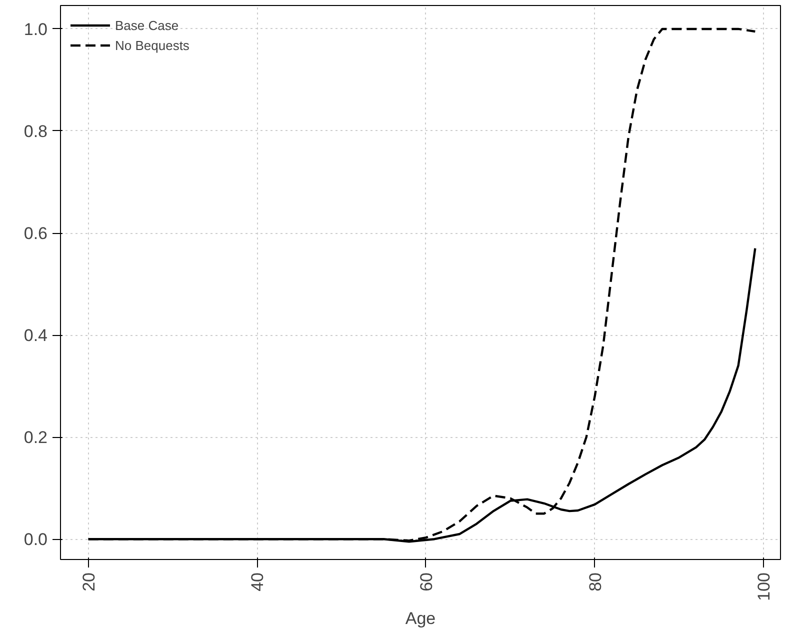 This screenshot has width=790, height=630. I want to click on y-tick-label: 0.2, so click(36, 438).